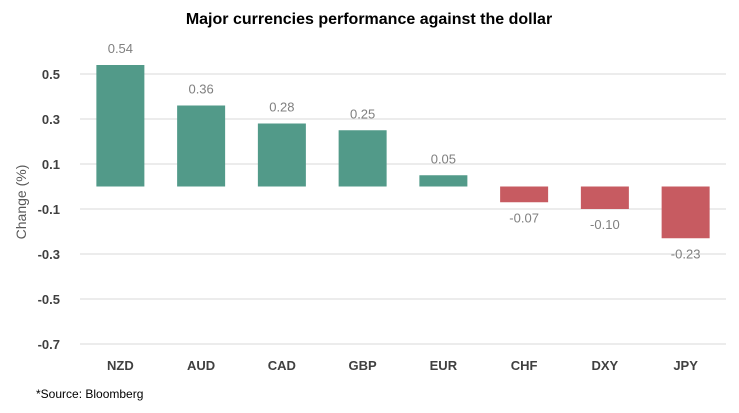 The height and width of the screenshot is (413, 739). Describe the element at coordinates (281, 155) in the screenshot. I see `bar-cad` at that location.